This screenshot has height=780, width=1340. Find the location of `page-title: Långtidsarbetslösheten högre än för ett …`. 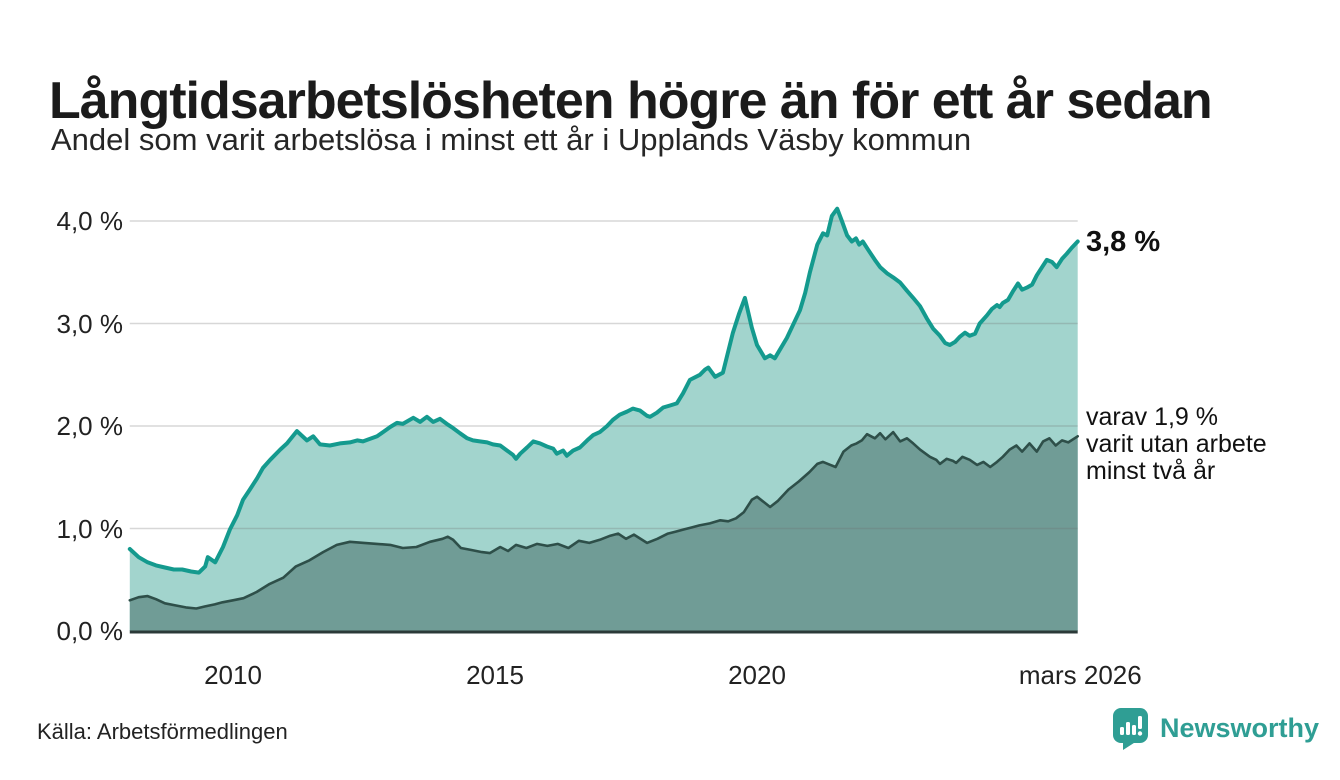

page-title: Långtidsarbetslösheten högre än för ett … is located at coordinates (631, 100).